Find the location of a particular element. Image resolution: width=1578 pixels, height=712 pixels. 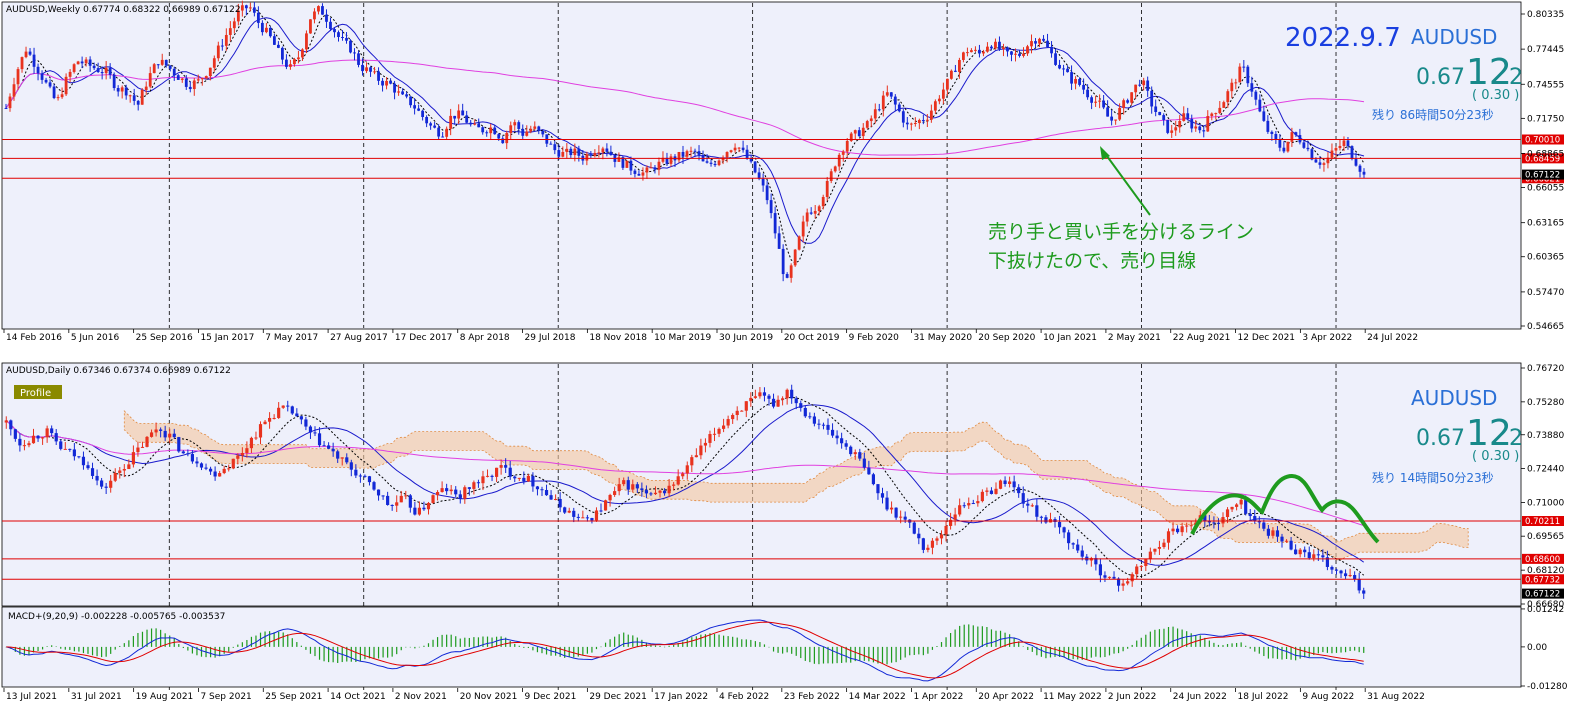

head-and-shoulders-drawing is located at coordinates (1285, 508).